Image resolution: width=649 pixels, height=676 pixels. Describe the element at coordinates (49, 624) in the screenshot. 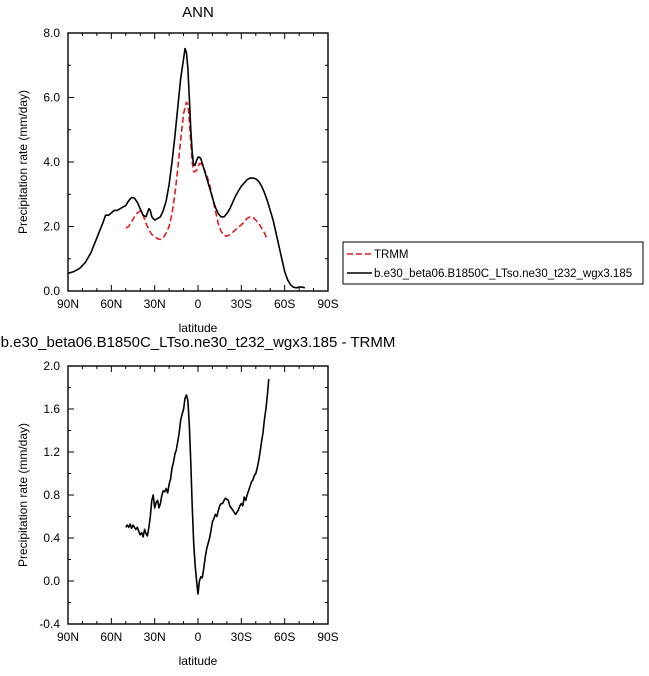

I see `y-tick-label: -0.4` at that location.